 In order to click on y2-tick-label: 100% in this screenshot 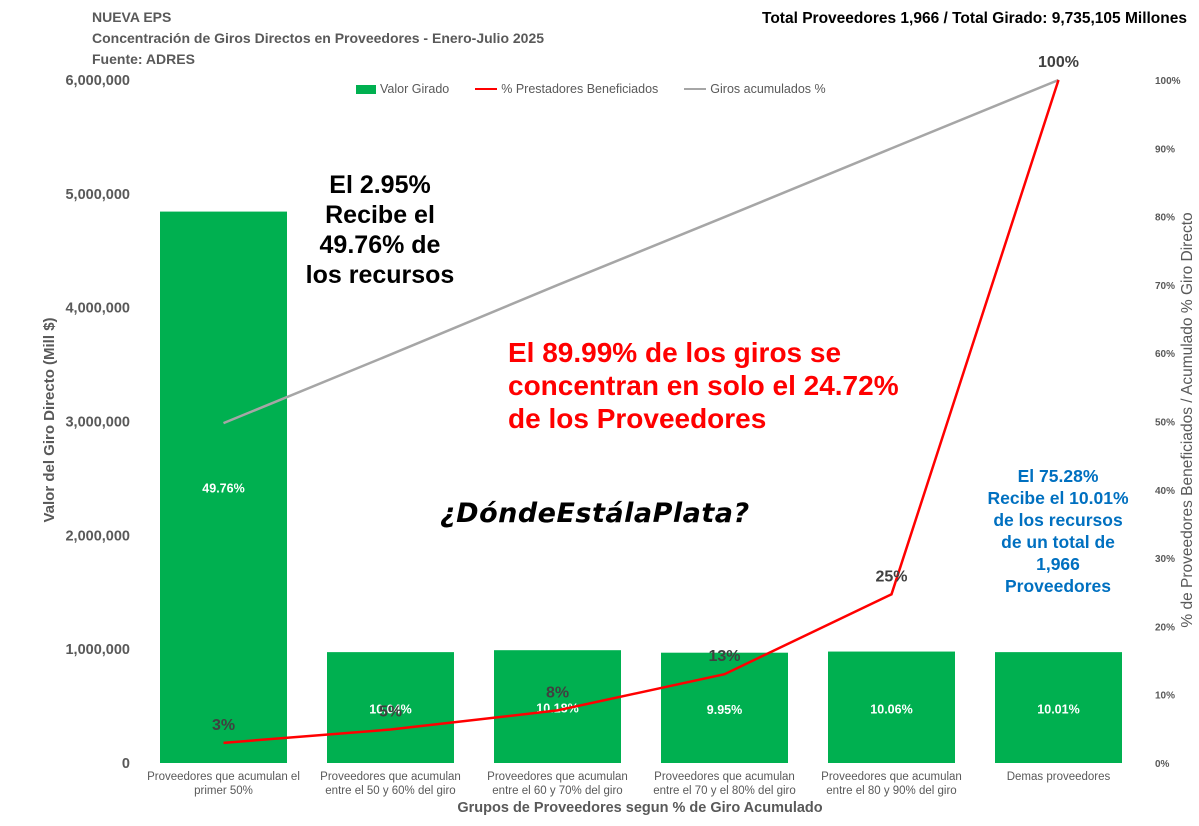, I will do `click(1168, 81)`.